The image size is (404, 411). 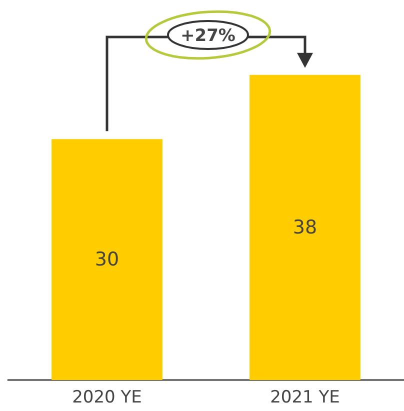 What do you see at coordinates (107, 259) in the screenshot?
I see `data-label: 30` at bounding box center [107, 259].